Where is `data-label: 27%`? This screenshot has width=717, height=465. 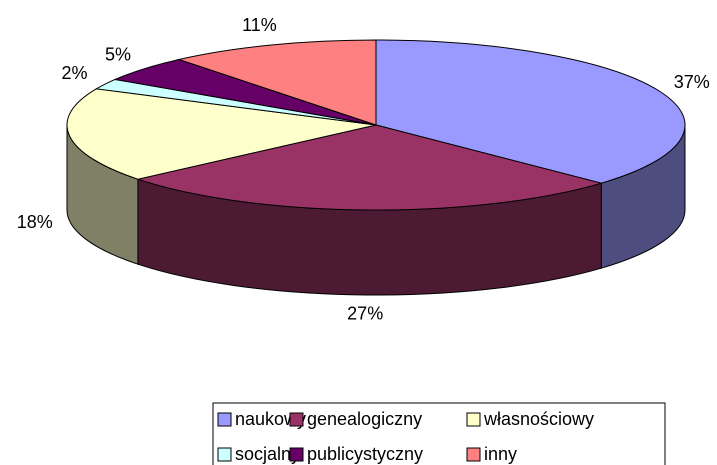
data-label: 27% is located at coordinates (365, 314).